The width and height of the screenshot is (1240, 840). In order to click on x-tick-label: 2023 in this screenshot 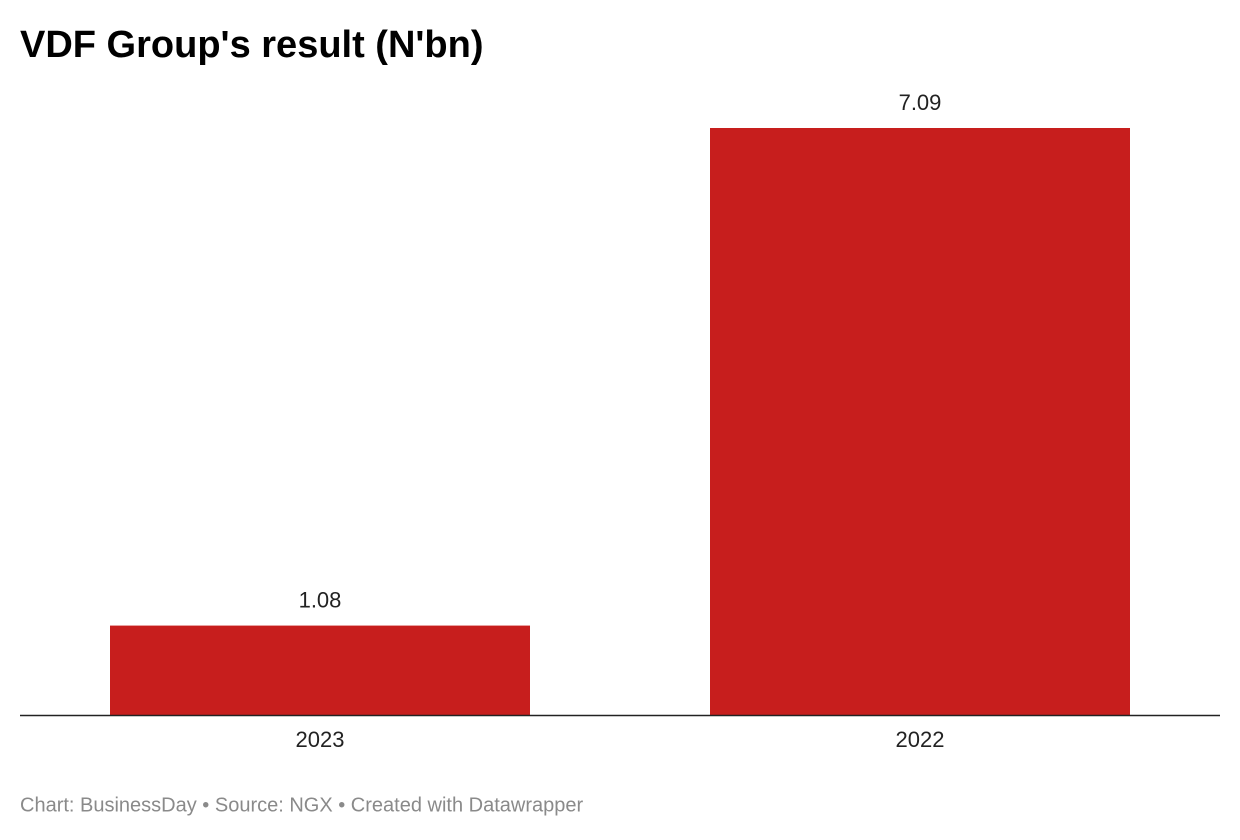, I will do `click(320, 739)`.